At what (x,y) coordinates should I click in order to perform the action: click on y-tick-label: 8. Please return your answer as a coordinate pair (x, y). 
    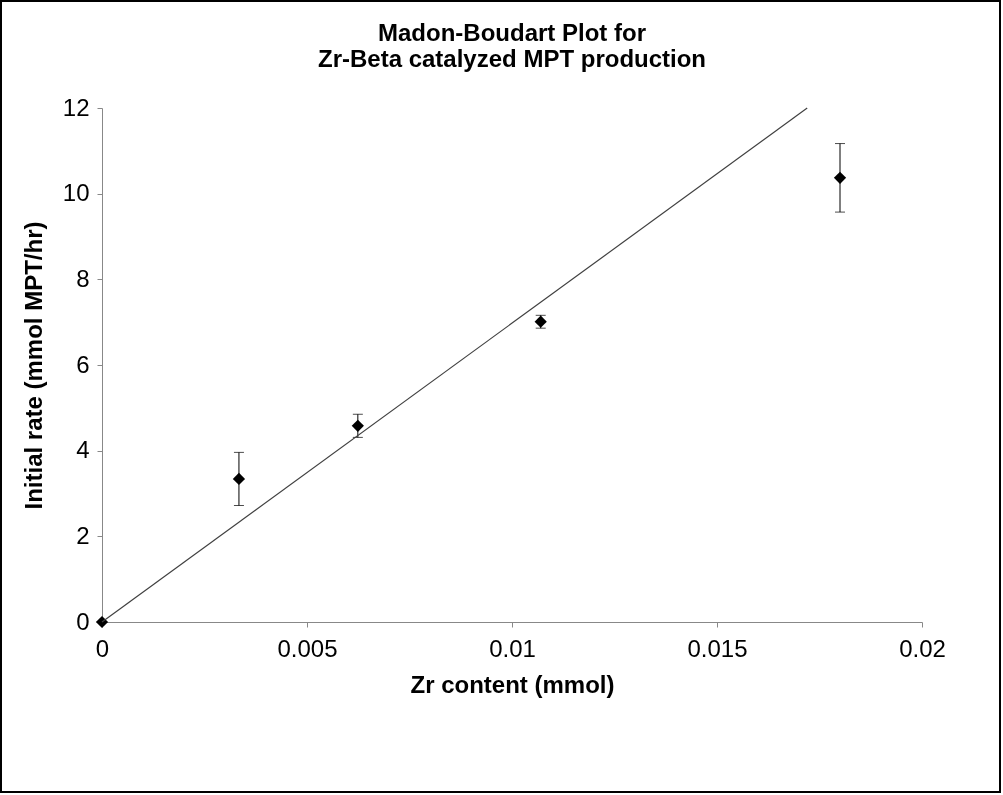
    Looking at the image, I should click on (83, 278).